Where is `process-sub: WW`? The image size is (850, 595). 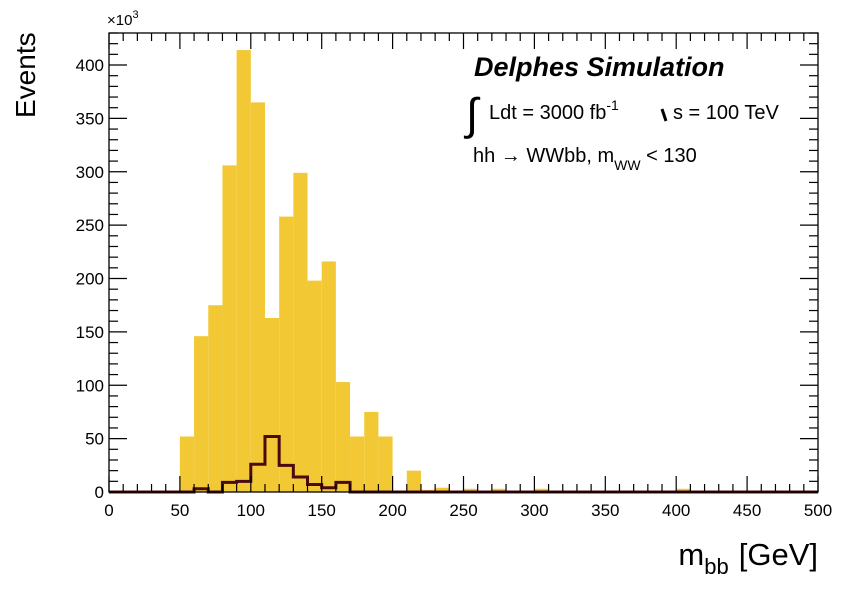 process-sub: WW is located at coordinates (627, 165).